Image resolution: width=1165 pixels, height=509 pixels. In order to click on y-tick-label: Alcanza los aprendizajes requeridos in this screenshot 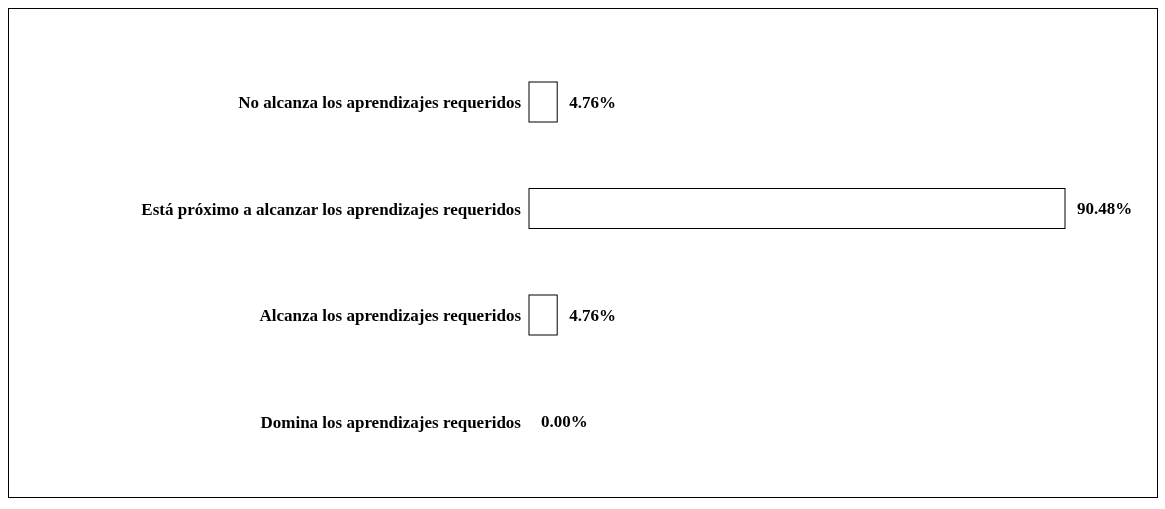, I will do `click(390, 316)`.